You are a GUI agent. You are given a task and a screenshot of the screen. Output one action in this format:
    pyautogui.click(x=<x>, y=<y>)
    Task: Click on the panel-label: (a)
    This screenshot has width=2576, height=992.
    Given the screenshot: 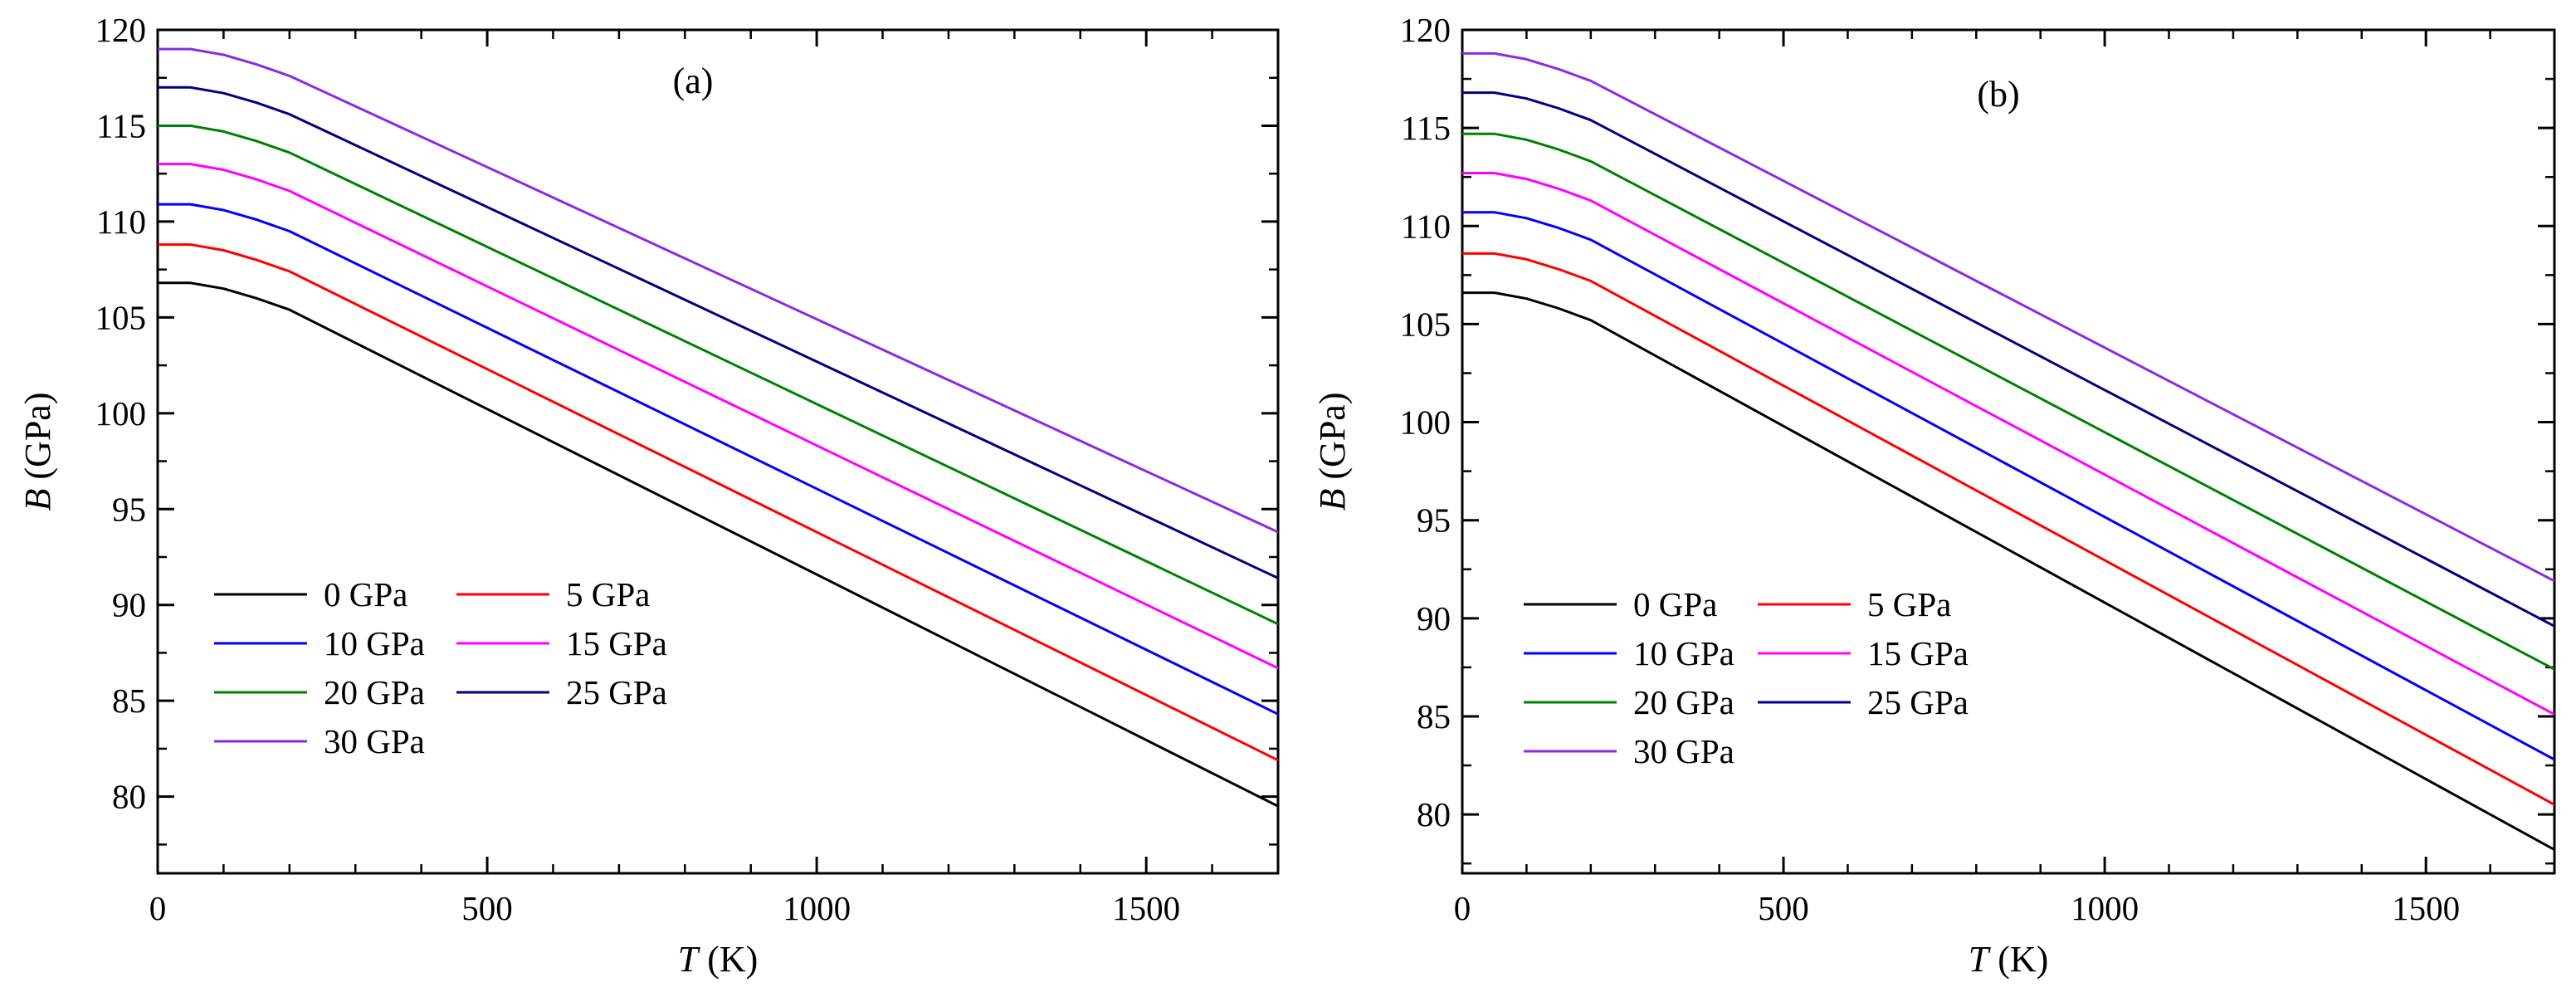 What is the action you would take?
    pyautogui.click(x=694, y=81)
    